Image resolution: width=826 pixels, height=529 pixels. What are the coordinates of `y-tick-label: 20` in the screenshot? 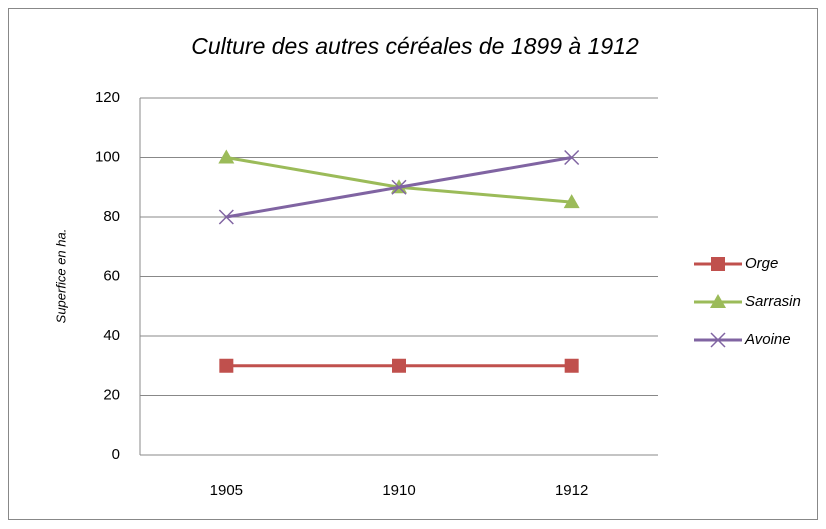 It's located at (111, 394).